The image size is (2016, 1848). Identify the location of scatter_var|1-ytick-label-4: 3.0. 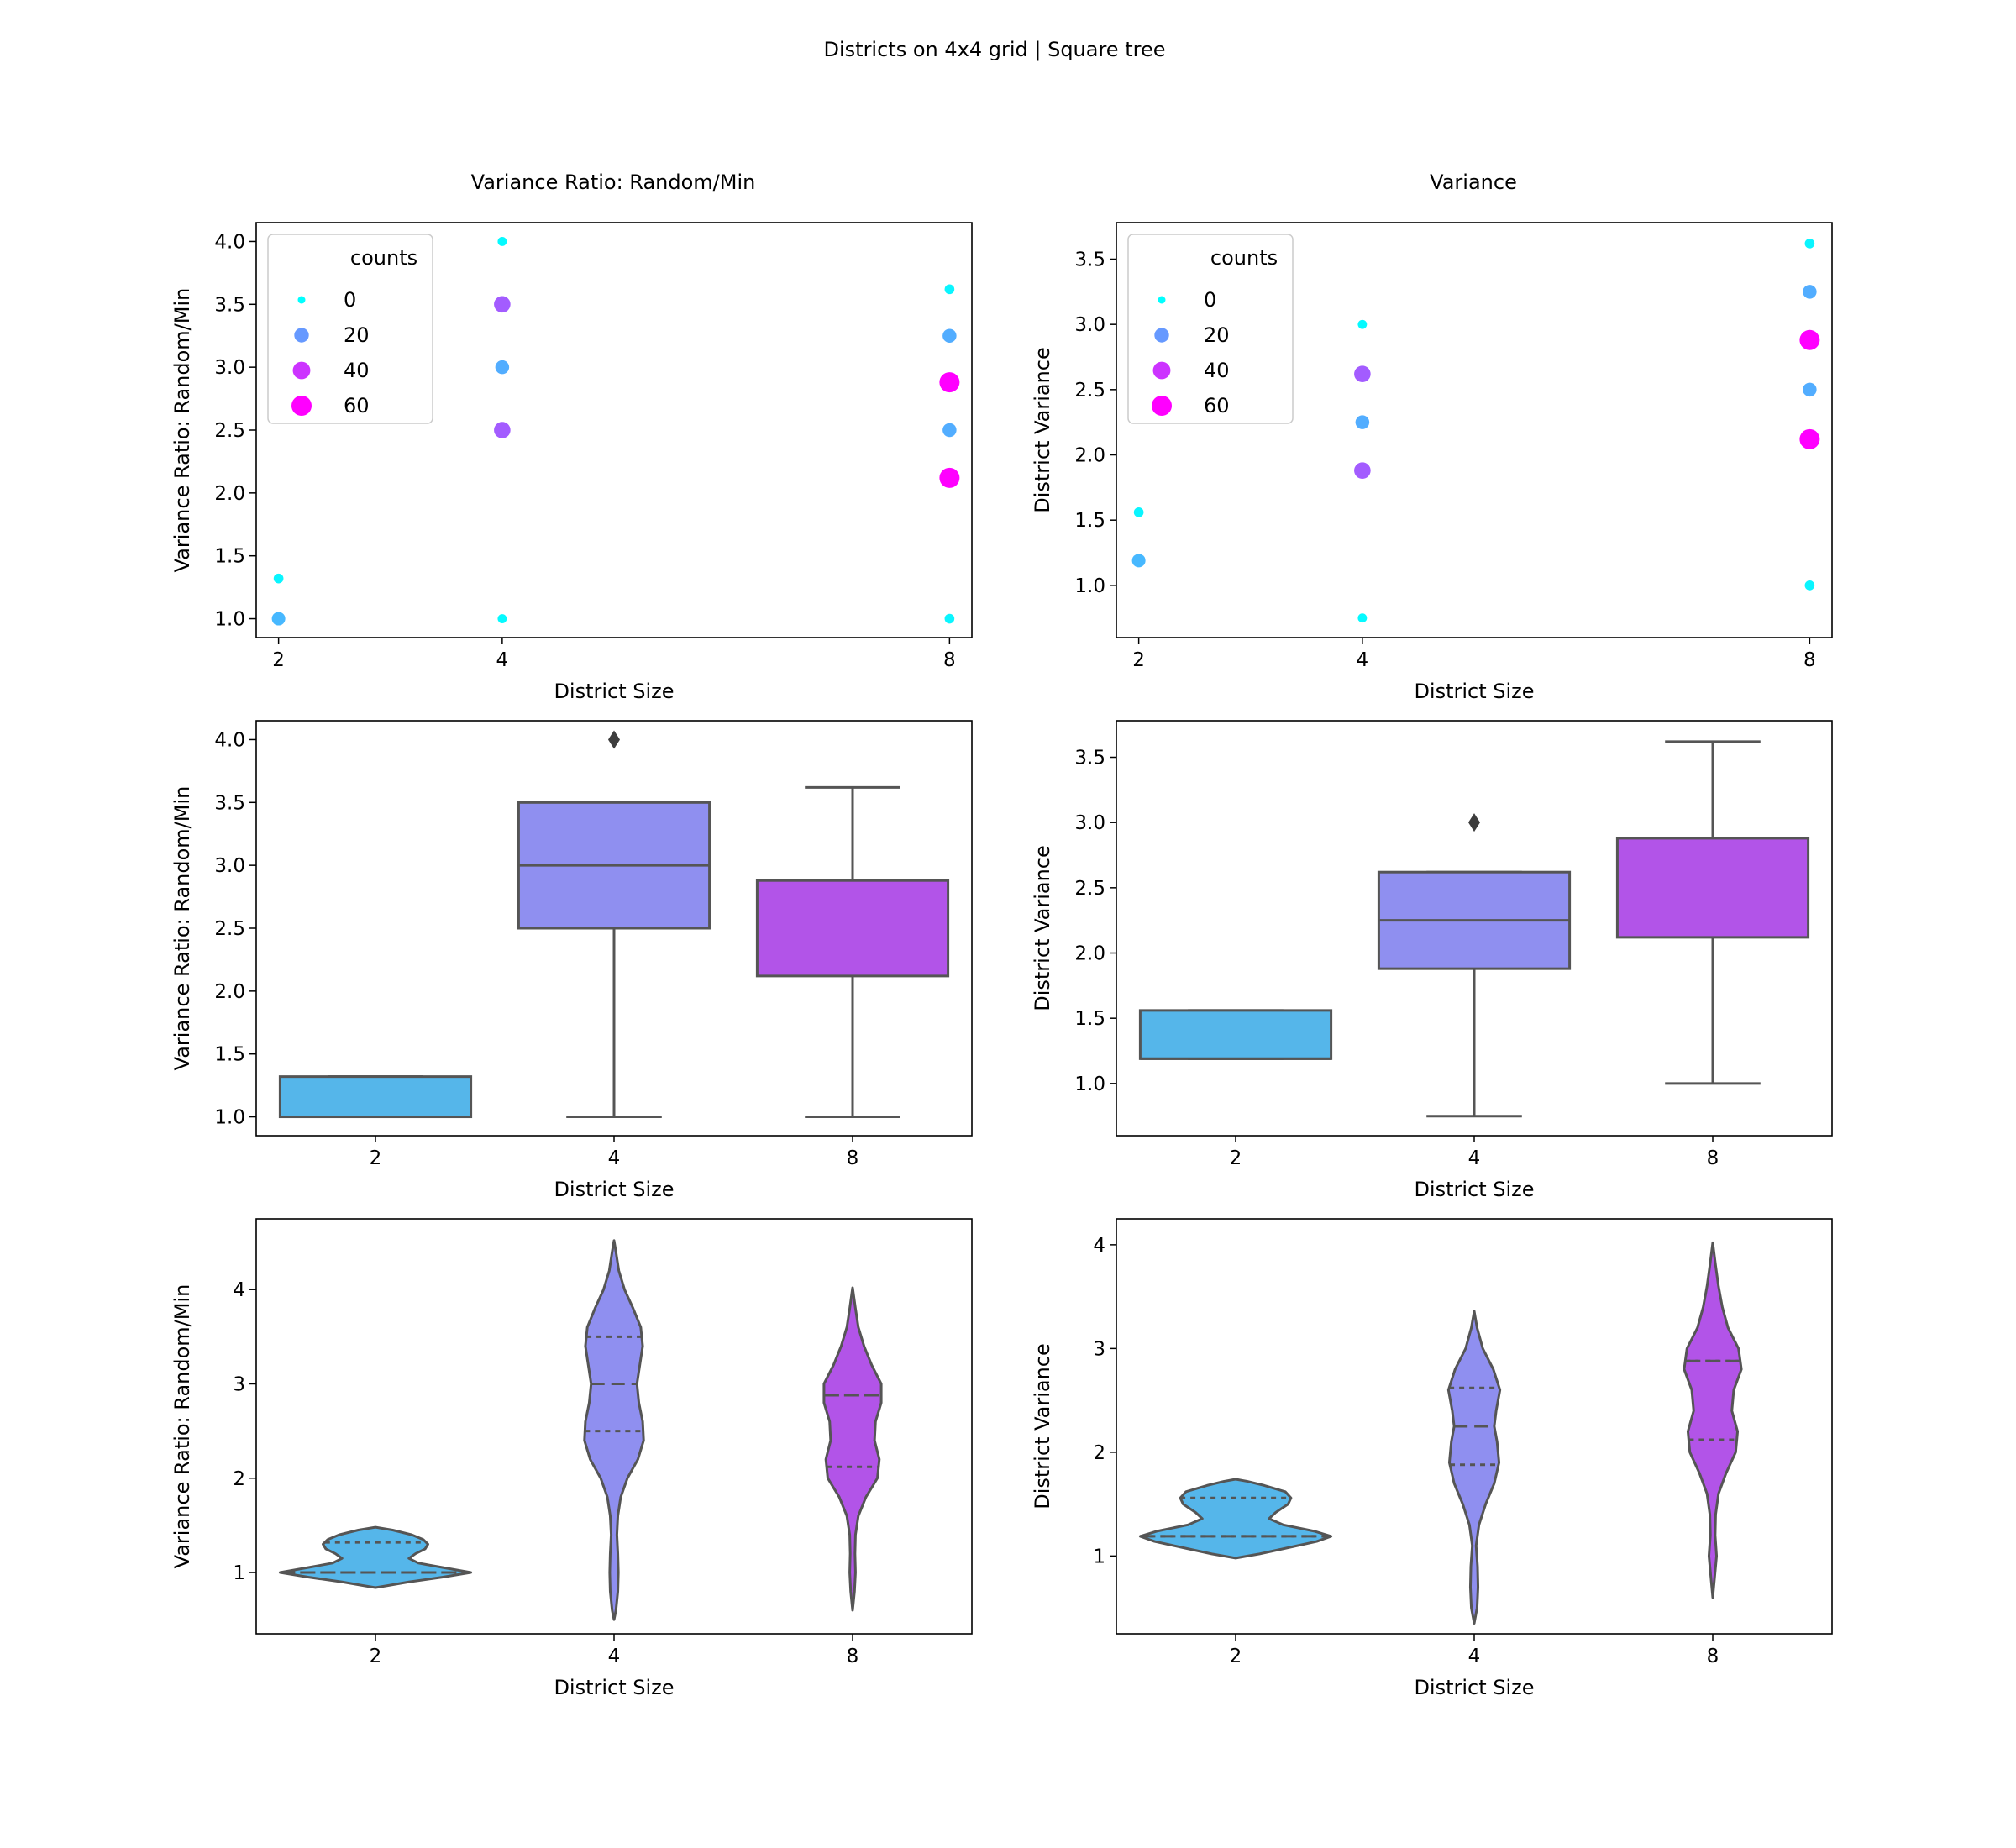
(1089, 325).